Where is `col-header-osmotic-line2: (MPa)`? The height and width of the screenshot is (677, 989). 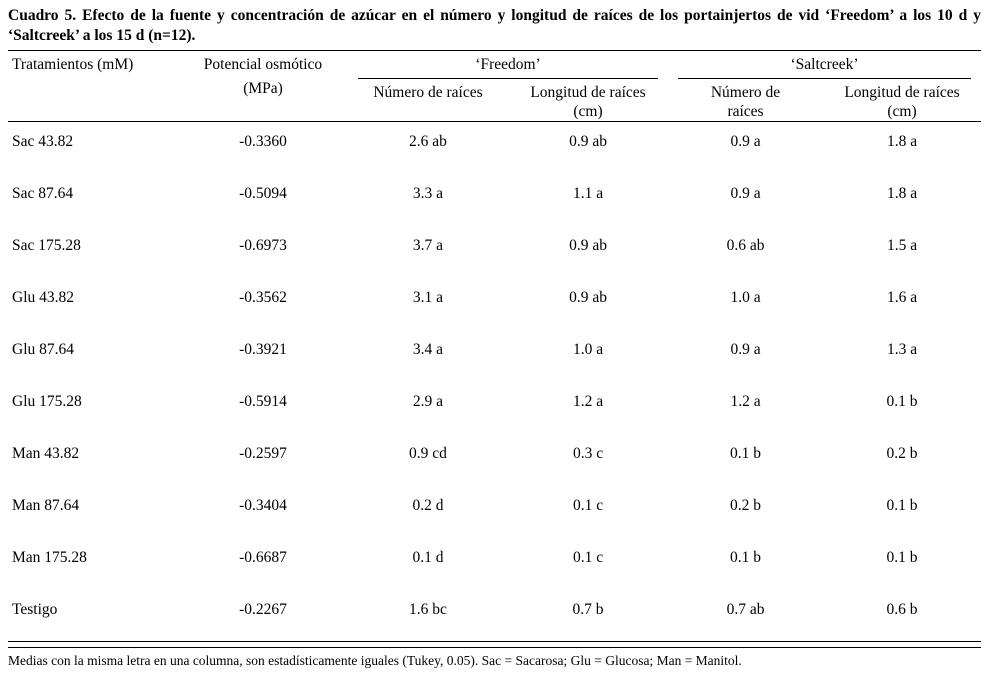
col-header-osmotic-line2: (MPa) is located at coordinates (263, 88).